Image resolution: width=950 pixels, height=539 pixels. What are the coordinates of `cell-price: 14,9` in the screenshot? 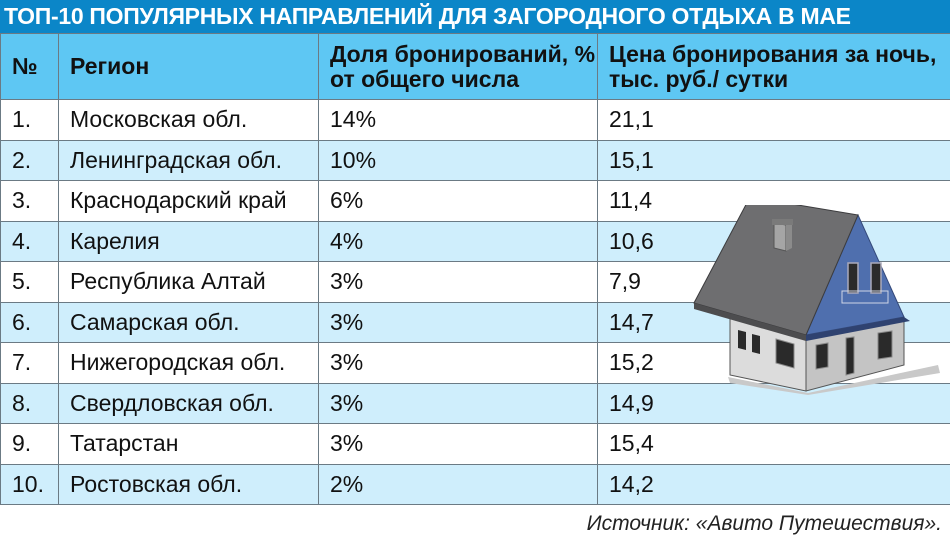 It's located at (773, 403).